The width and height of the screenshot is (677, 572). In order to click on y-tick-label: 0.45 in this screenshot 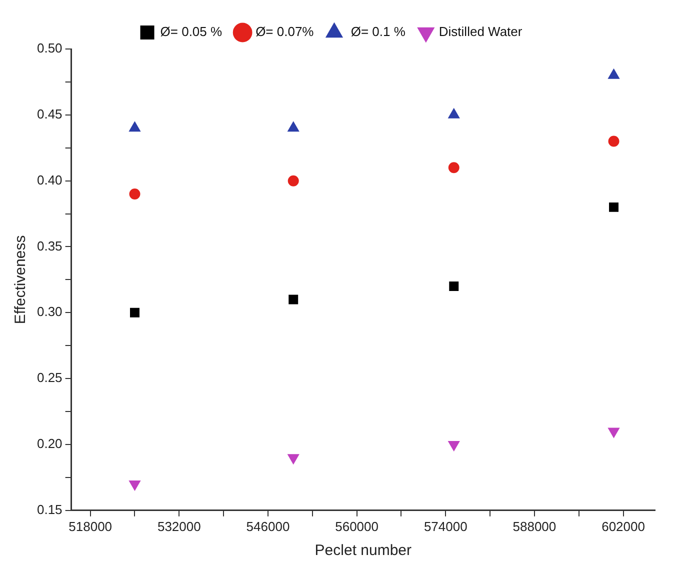, I will do `click(49, 114)`.